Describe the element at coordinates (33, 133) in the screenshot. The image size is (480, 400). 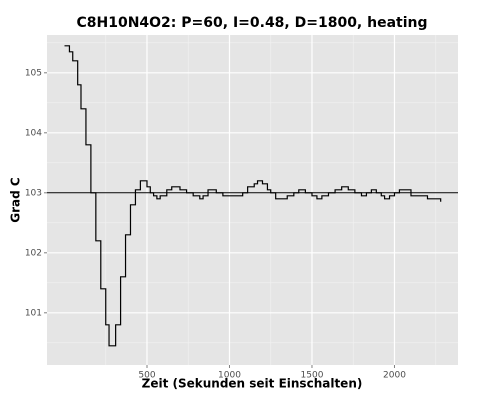
I see `y-tick-label: 104` at that location.